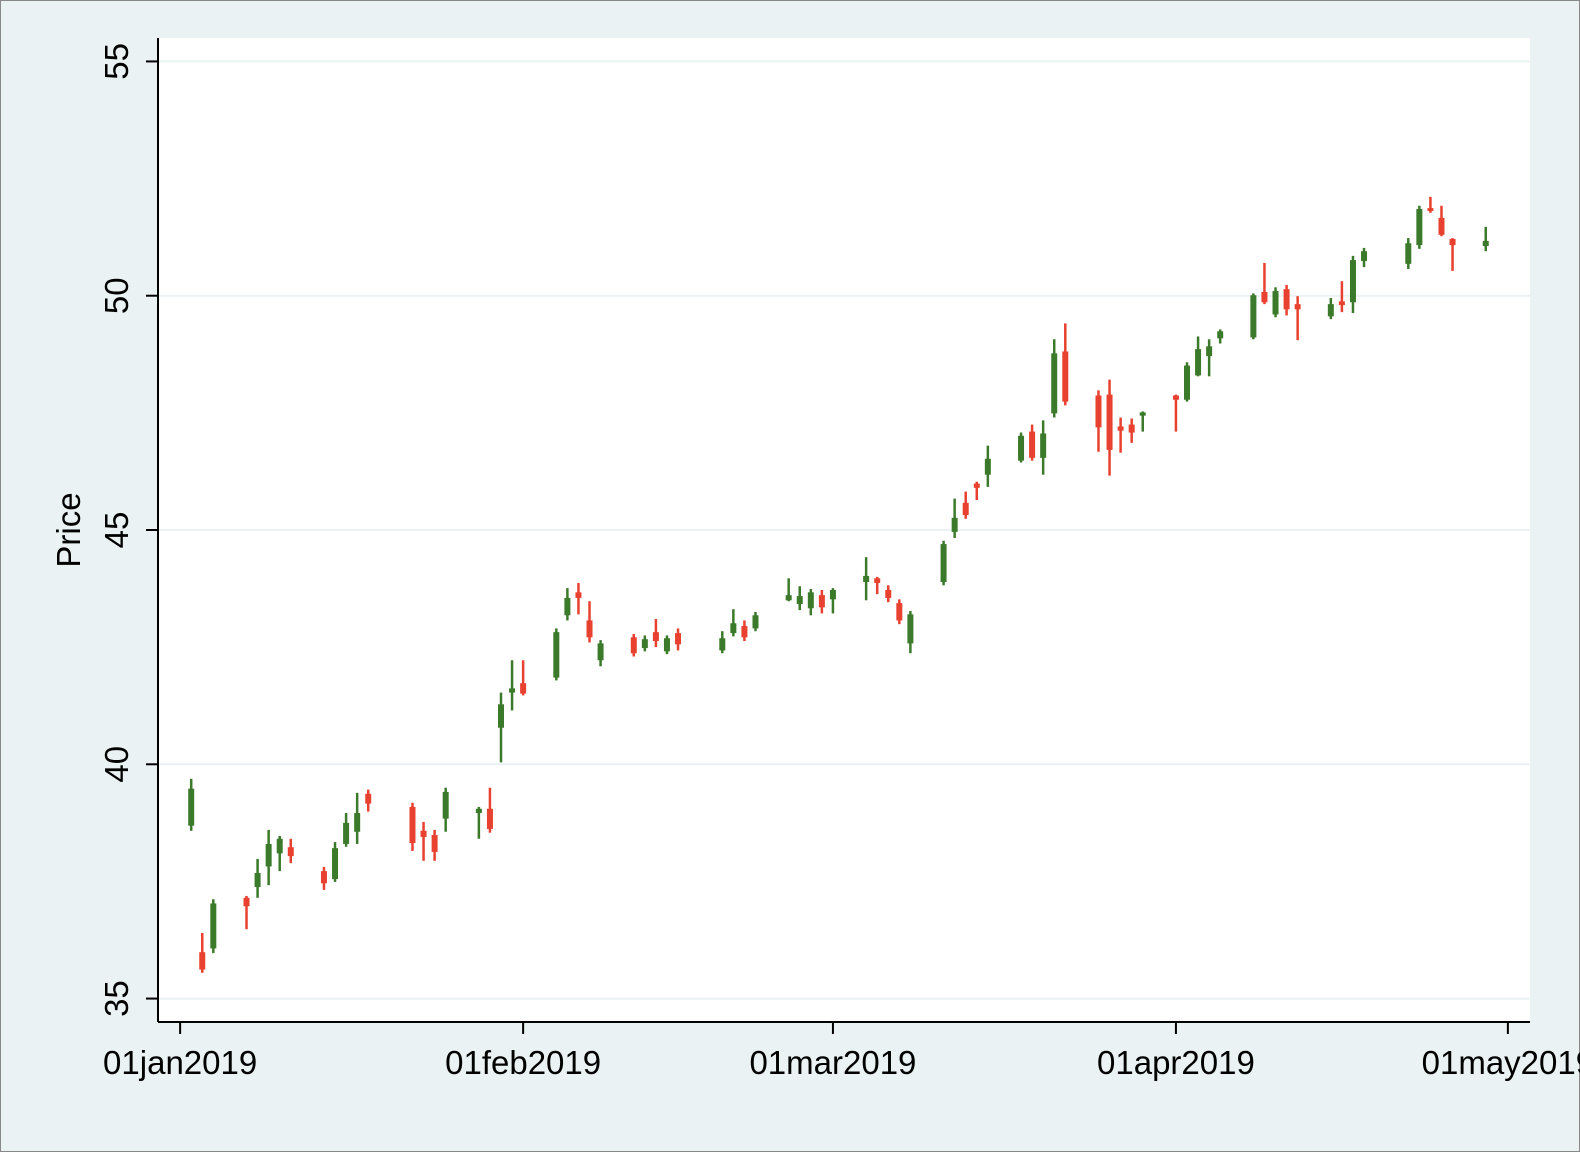 The width and height of the screenshot is (1580, 1152). I want to click on y-tick-label: 50, so click(116, 295).